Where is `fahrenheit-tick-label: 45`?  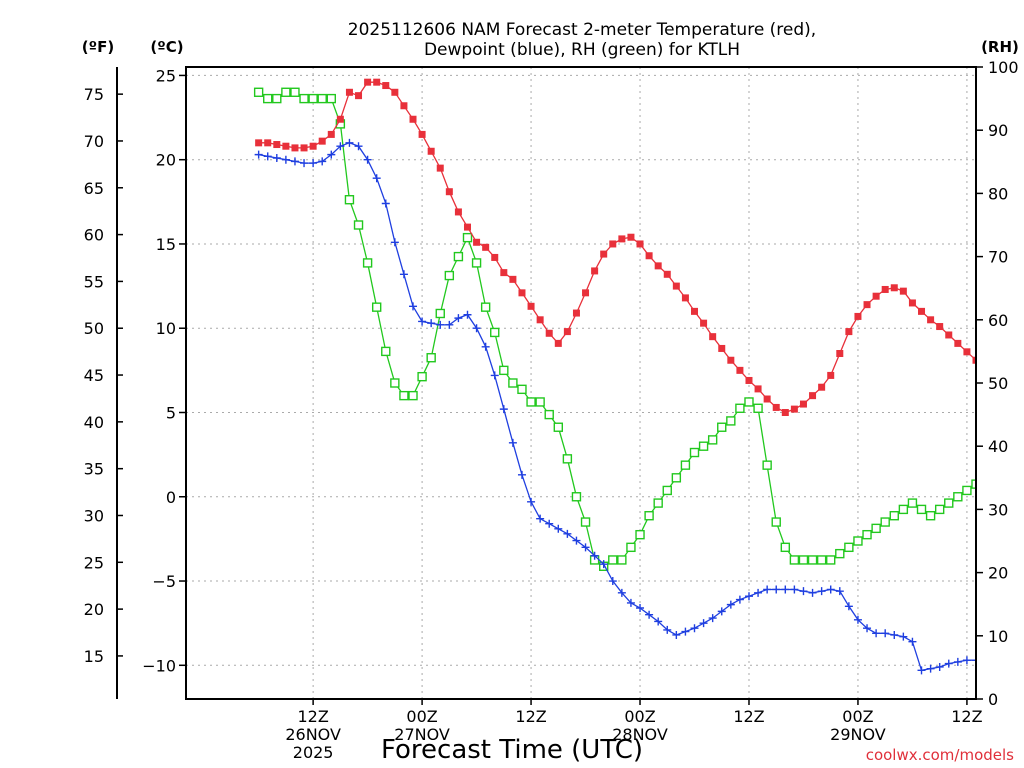
fahrenheit-tick-label: 45 is located at coordinates (94, 375).